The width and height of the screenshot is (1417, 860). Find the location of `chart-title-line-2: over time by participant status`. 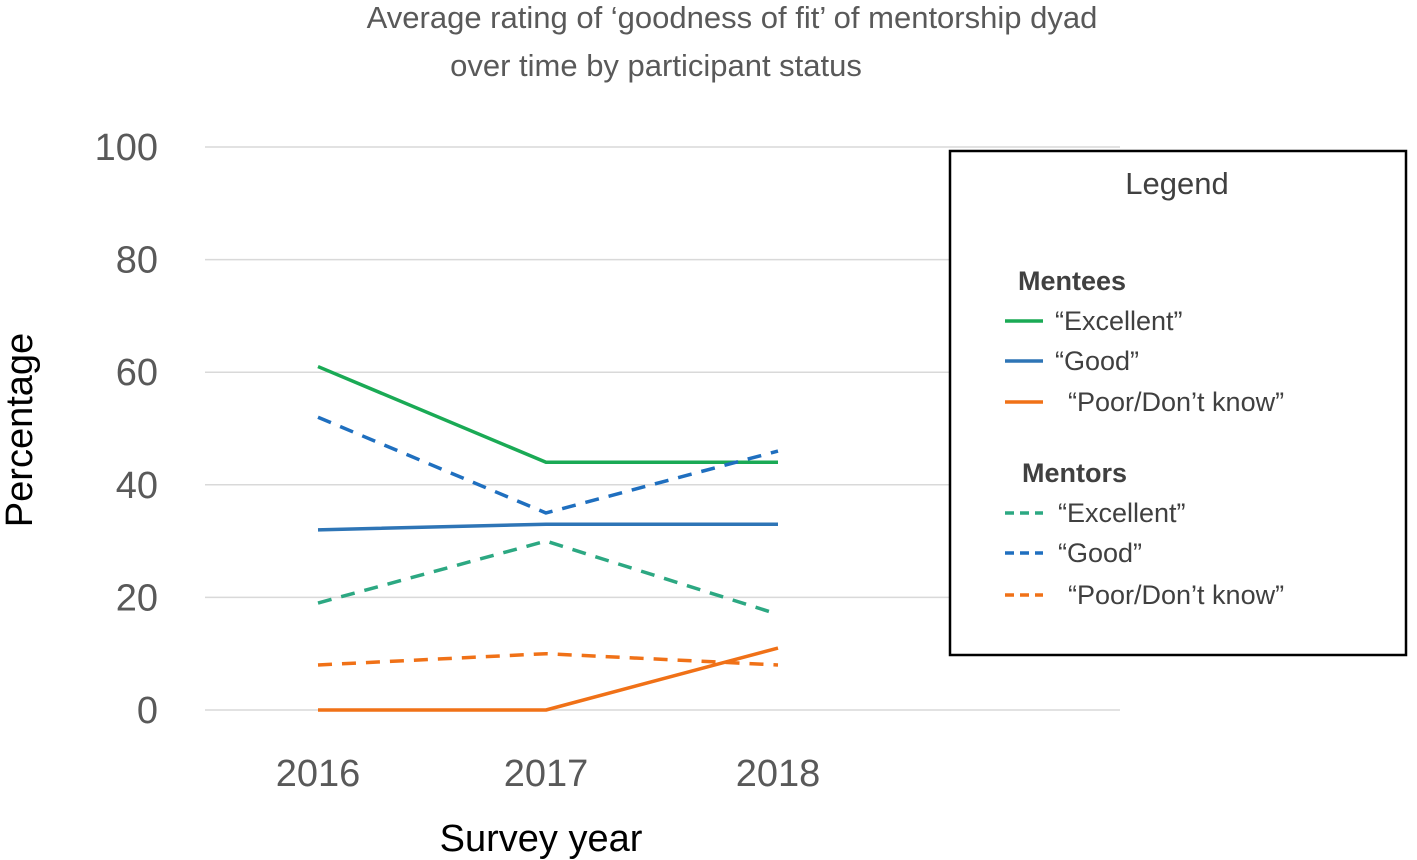

chart-title-line-2: over time by participant status is located at coordinates (656, 65).